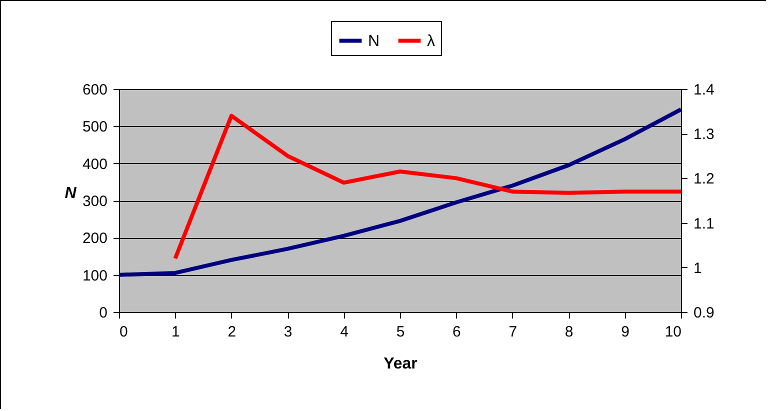 This screenshot has height=411, width=768. What do you see at coordinates (401, 364) in the screenshot?
I see `x-axis-title: Year` at bounding box center [401, 364].